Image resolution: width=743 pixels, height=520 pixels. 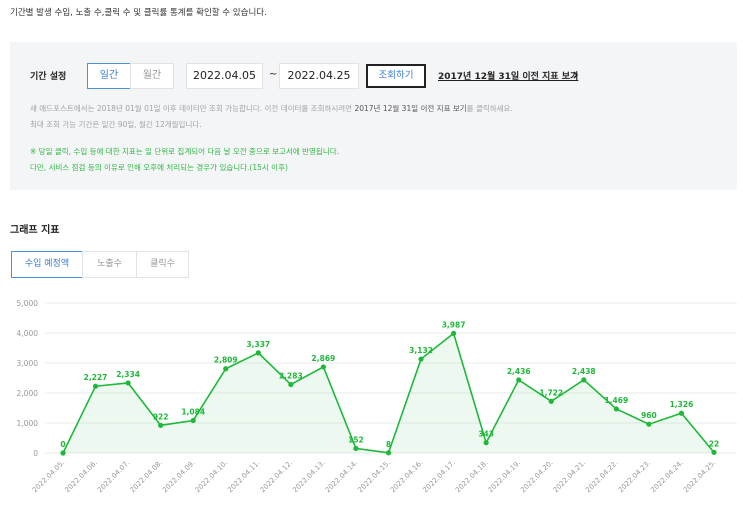 I want to click on legacy-link: 2017년 12월 31일 이전 지표 보기, so click(x=508, y=77).